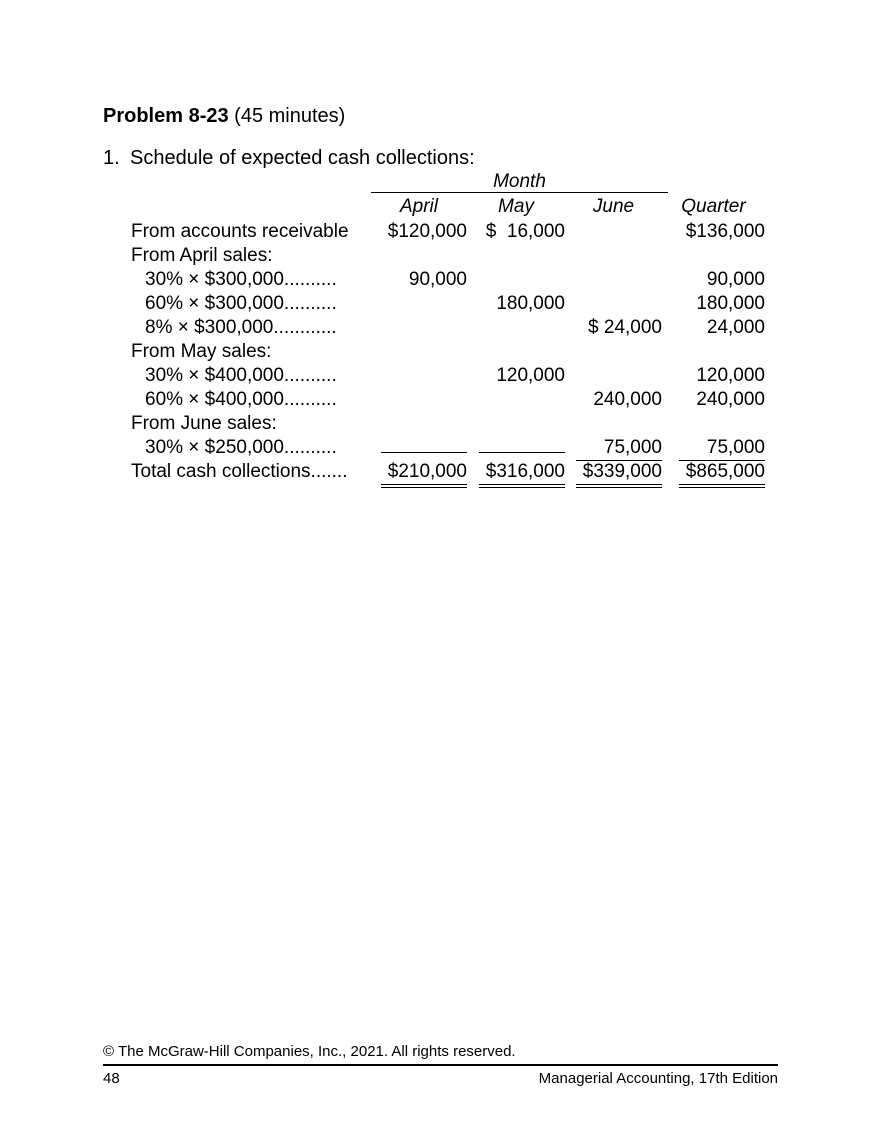 The width and height of the screenshot is (880, 1139). Describe the element at coordinates (448, 424) in the screenshot. I see `table-row: From June sales:` at that location.